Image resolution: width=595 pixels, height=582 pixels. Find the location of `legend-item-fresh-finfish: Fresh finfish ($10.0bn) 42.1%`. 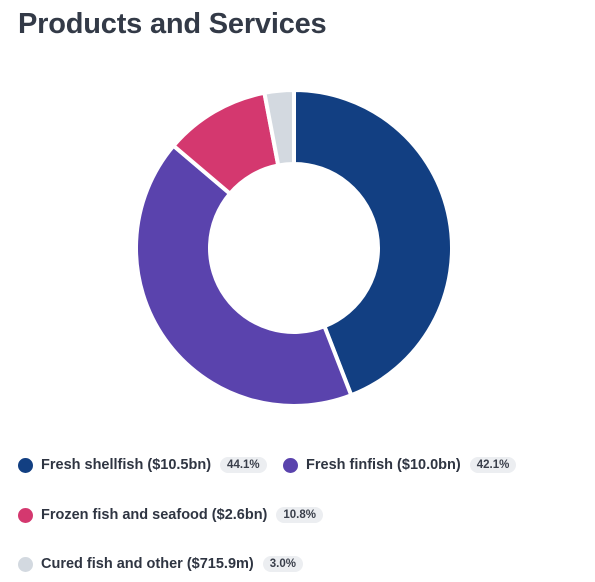

legend-item-fresh-finfish: Fresh finfish ($10.0bn) 42.1% is located at coordinates (400, 465).